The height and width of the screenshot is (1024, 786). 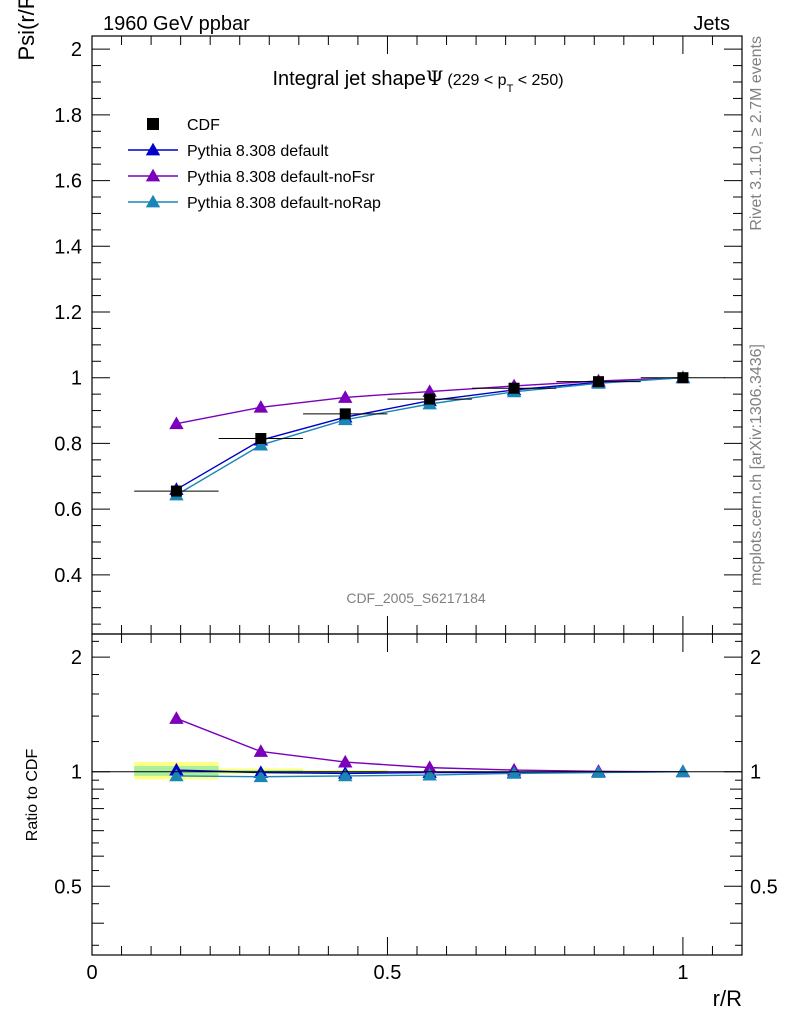 I want to click on ratio-y-tick-label-left: 2, so click(x=76, y=658).